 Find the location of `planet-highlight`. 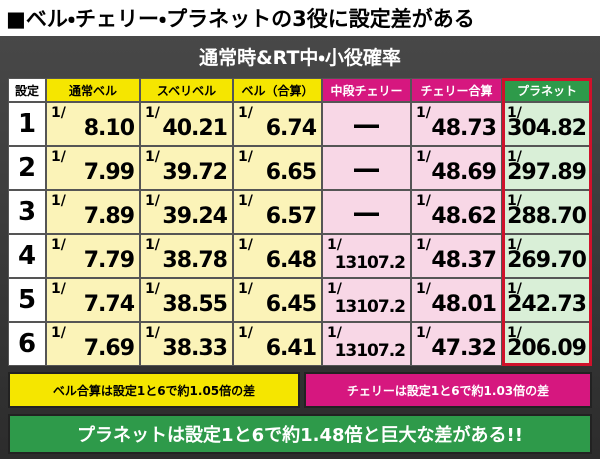

planet-highlight is located at coordinates (547, 222).